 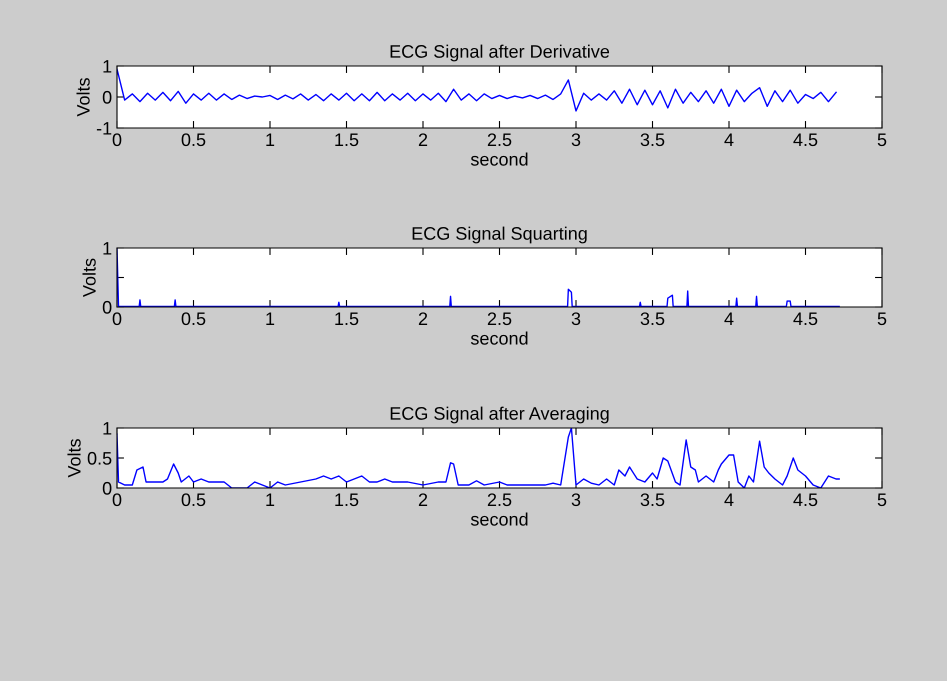 I want to click on y-tick-label: -1, so click(x=104, y=128).